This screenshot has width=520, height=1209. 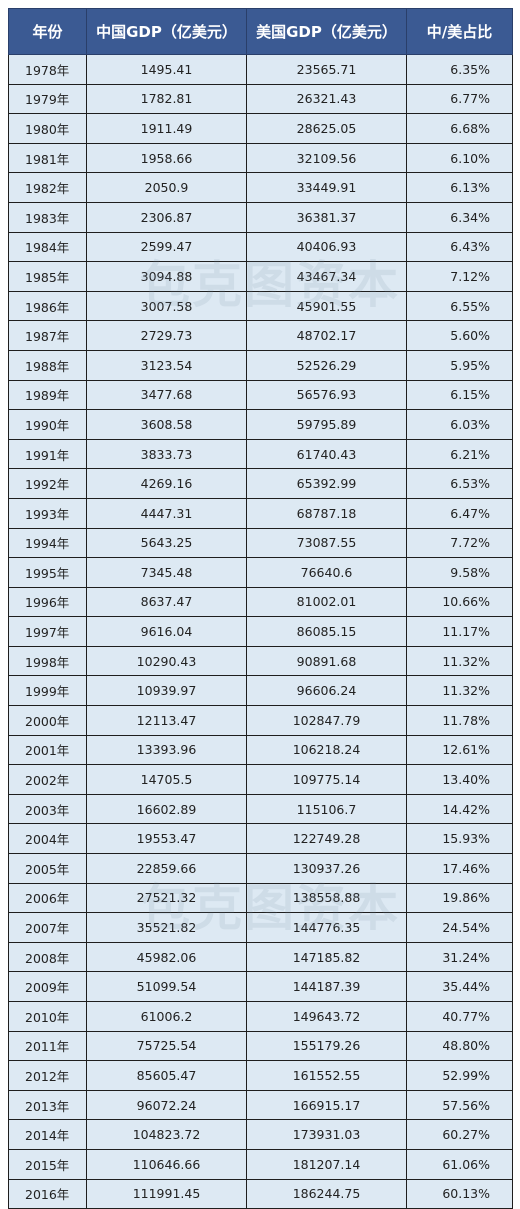 I want to click on cell-ratio: 12.61%, so click(x=459, y=750).